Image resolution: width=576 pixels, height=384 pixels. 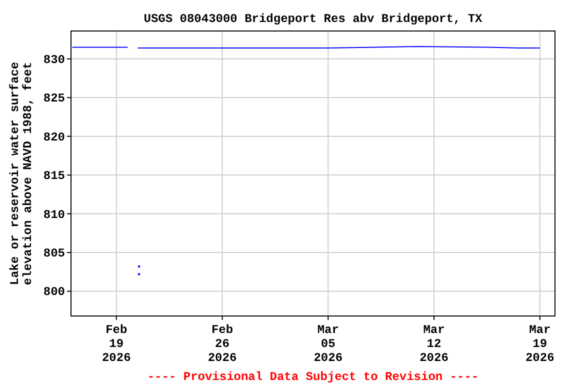 I want to click on x-tick-label: Feb 19 2026, so click(x=116, y=344).